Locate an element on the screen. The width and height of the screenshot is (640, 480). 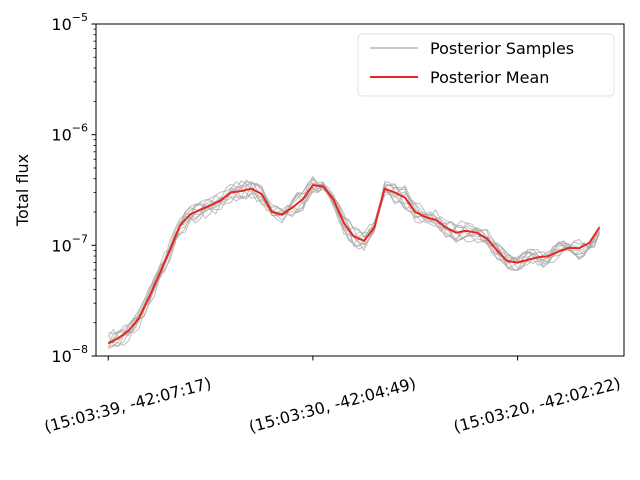
legend-frame is located at coordinates (486, 65).